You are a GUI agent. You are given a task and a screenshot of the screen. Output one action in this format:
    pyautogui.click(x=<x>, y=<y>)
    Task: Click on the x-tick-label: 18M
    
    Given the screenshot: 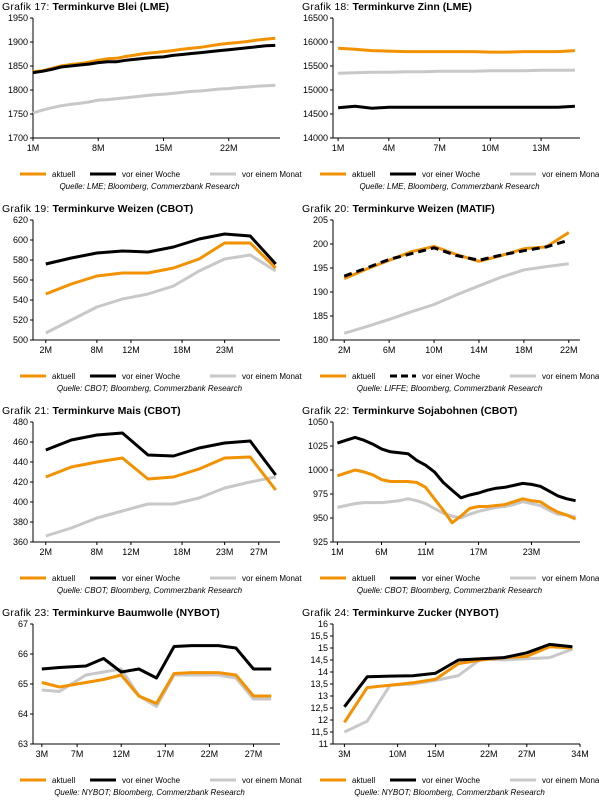 What is the action you would take?
    pyautogui.click(x=182, y=350)
    